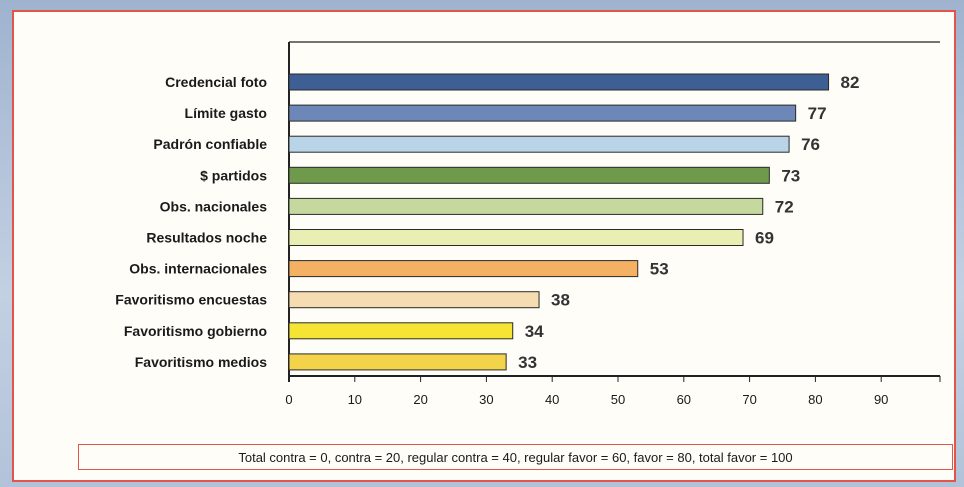 The width and height of the screenshot is (964, 487). I want to click on x-tick-label-20: 20, so click(420, 399).